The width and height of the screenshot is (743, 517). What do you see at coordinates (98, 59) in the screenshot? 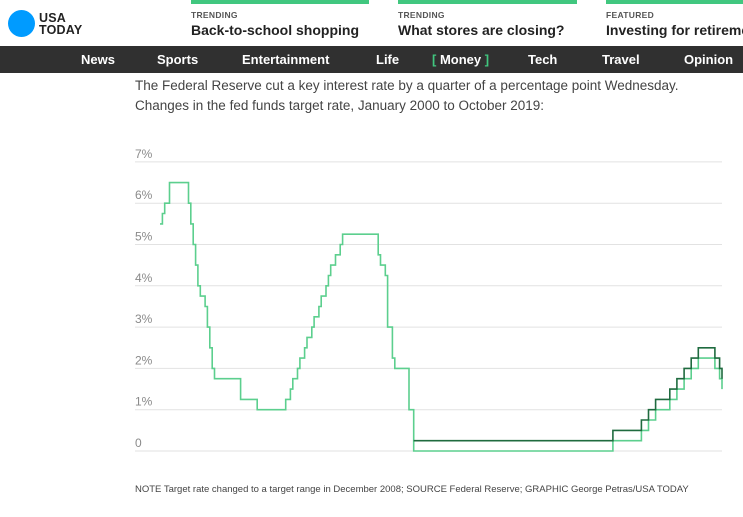
I see `nav-item-news: News` at bounding box center [98, 59].